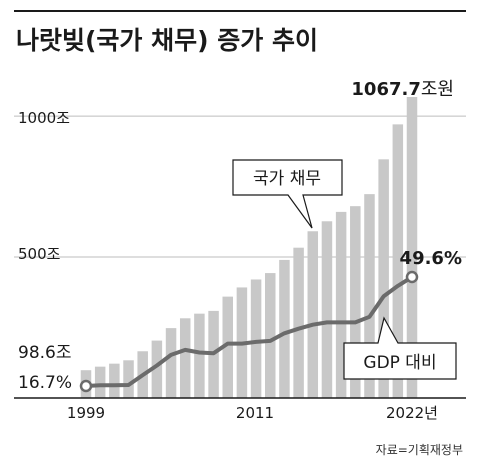  Describe the element at coordinates (287, 194) in the screenshot. I see `bar-callout-box` at that location.